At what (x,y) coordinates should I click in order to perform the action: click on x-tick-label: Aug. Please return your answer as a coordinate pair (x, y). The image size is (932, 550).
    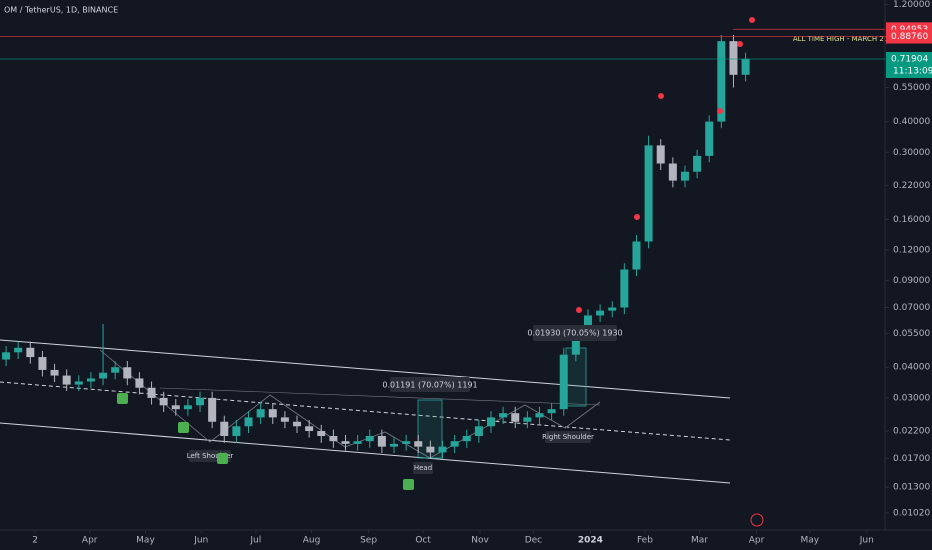
    Looking at the image, I should click on (312, 541).